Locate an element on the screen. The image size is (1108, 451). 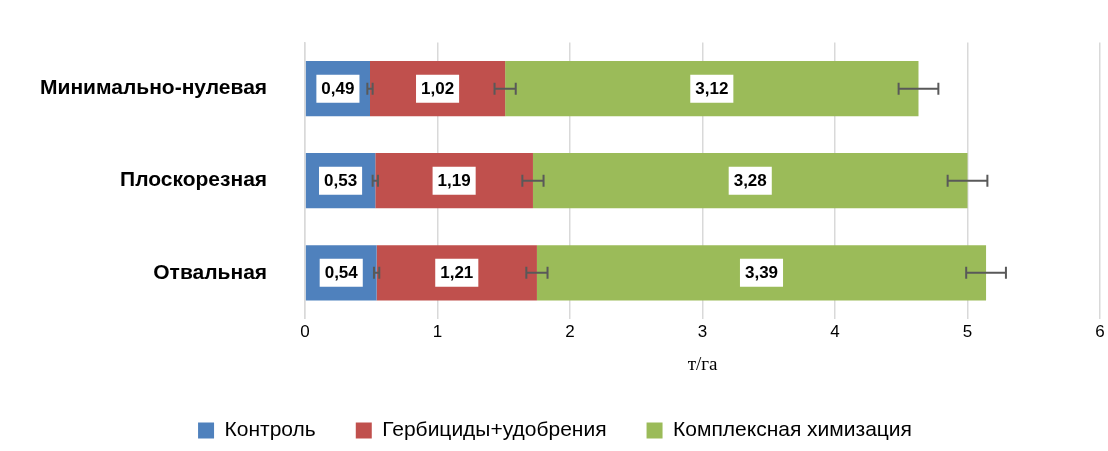
x-tick-label: 3 is located at coordinates (702, 331).